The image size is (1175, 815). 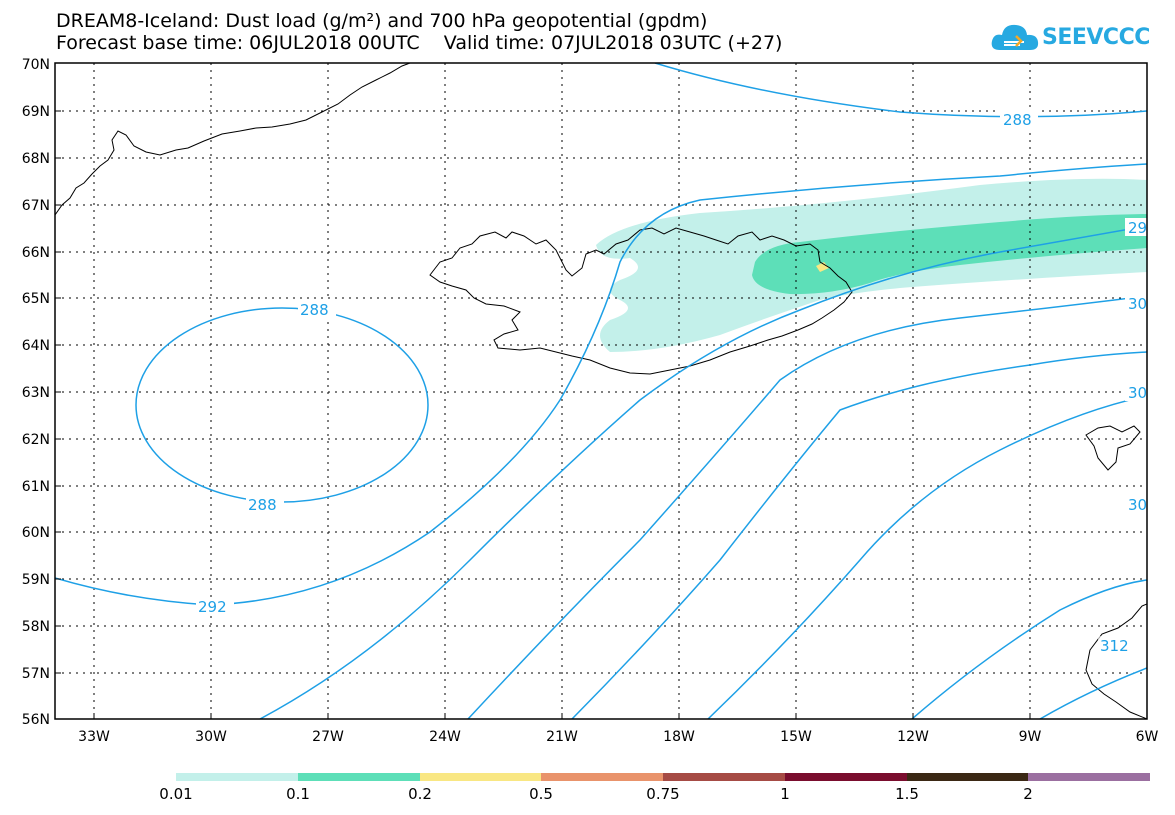 I want to click on lat-label: 66N, so click(x=36, y=253).